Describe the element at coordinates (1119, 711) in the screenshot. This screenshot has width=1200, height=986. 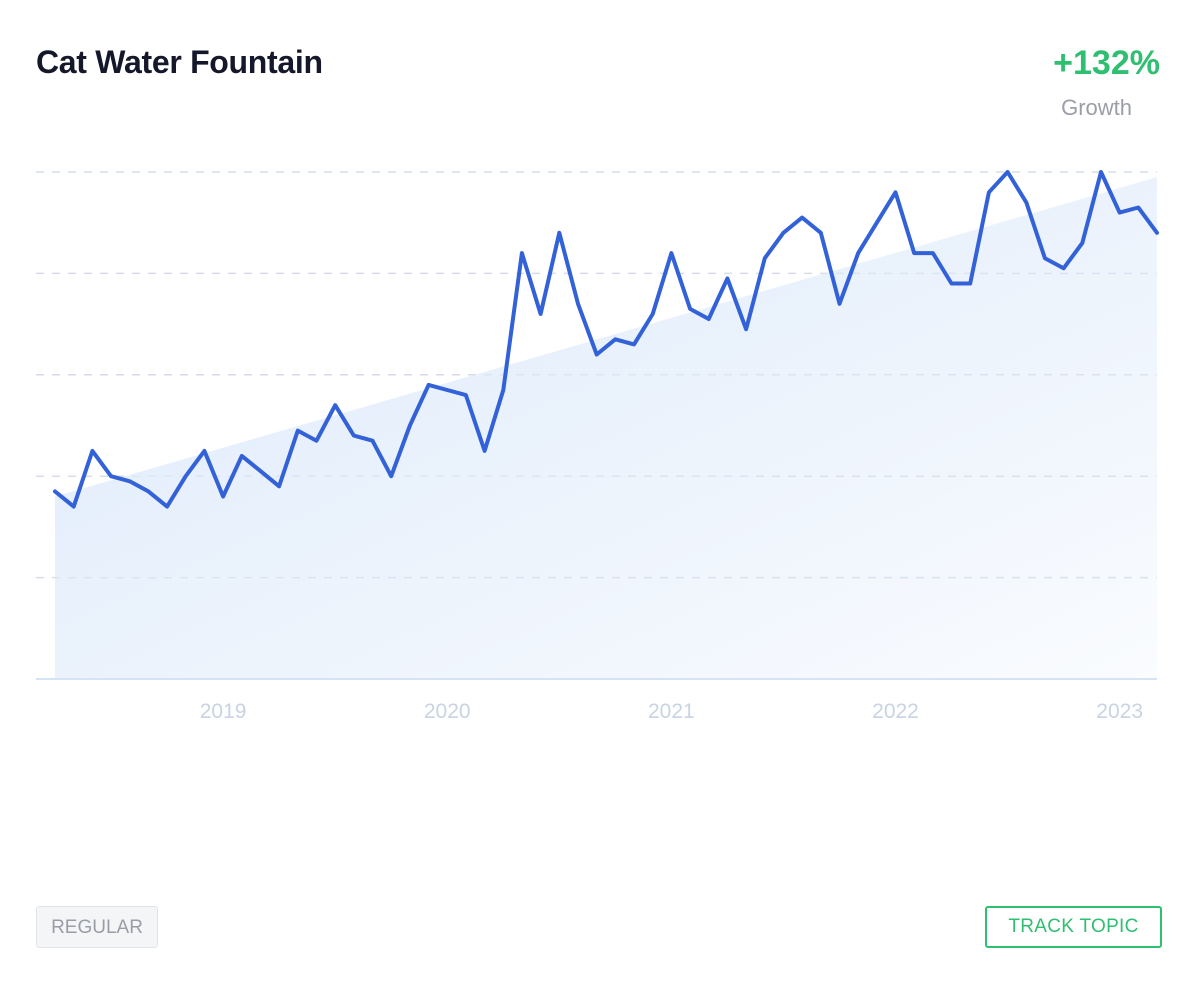
I see `x-tick-label: 2023` at that location.